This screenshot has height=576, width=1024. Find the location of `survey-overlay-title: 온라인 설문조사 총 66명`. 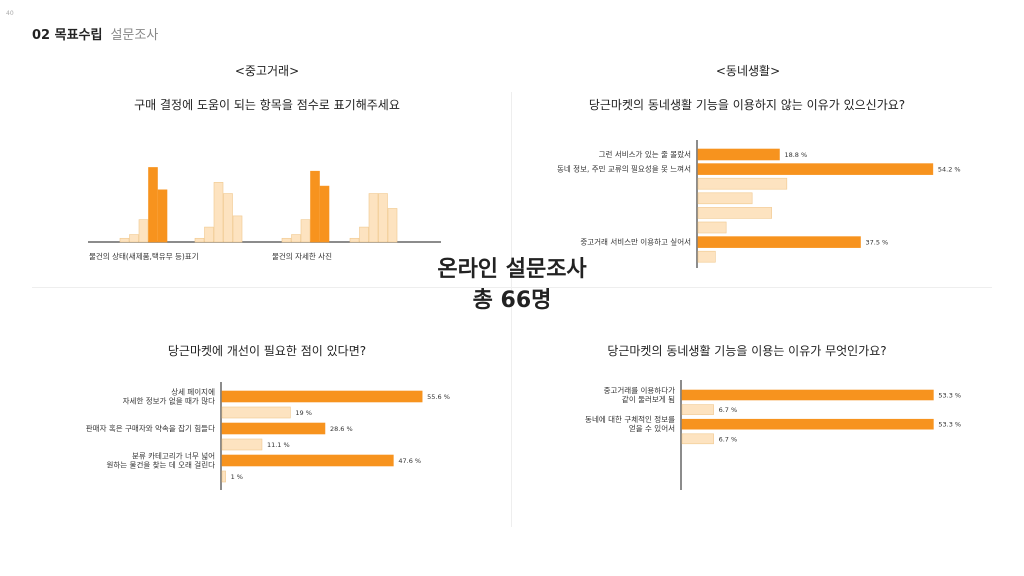

survey-overlay-title: 온라인 설문조사 총 66명 is located at coordinates (512, 285).